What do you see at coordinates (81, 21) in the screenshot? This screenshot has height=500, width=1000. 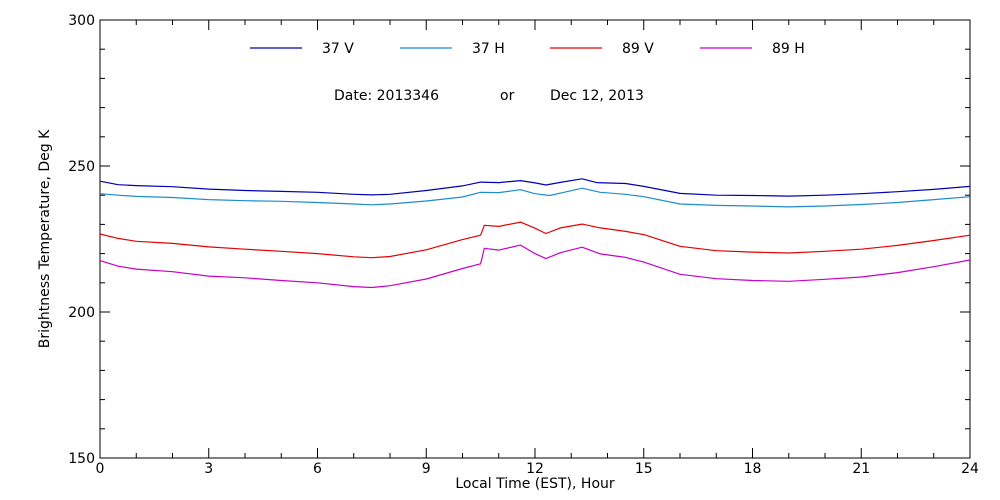 I see `y-tick-label: 300` at bounding box center [81, 21].